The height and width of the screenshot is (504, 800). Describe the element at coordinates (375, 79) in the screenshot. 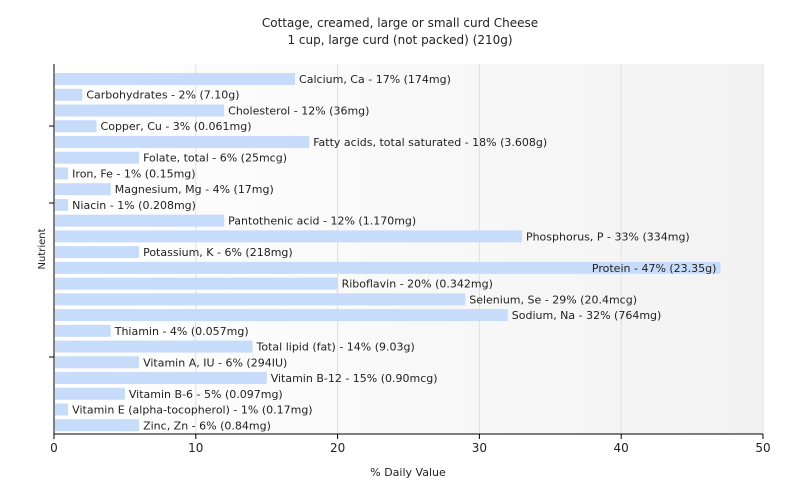

I see `bar-label: Calcium, Ca - 17% (174mg)` at that location.